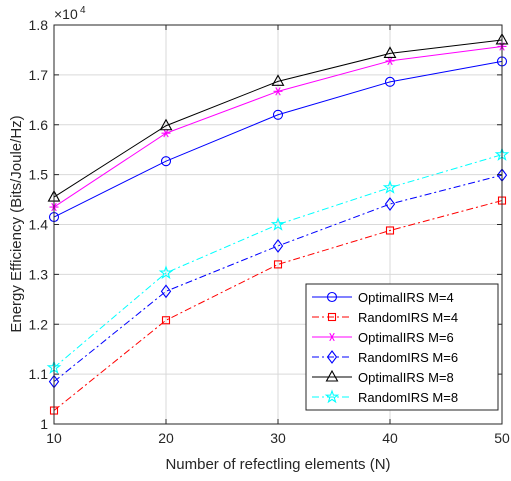 Image resolution: width=511 pixels, height=481 pixels. I want to click on x-tick-label: 50, so click(502, 438).